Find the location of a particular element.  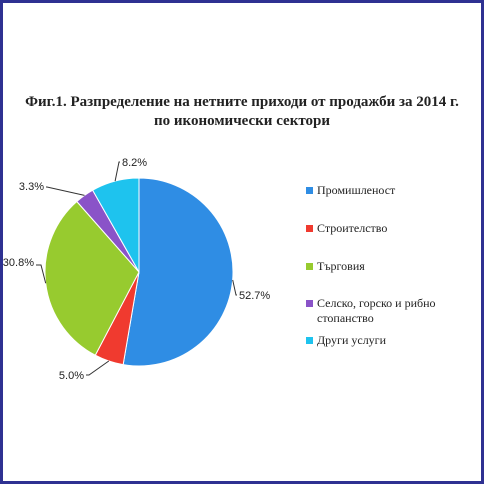

pie-slice-other-services is located at coordinates (115, 225).